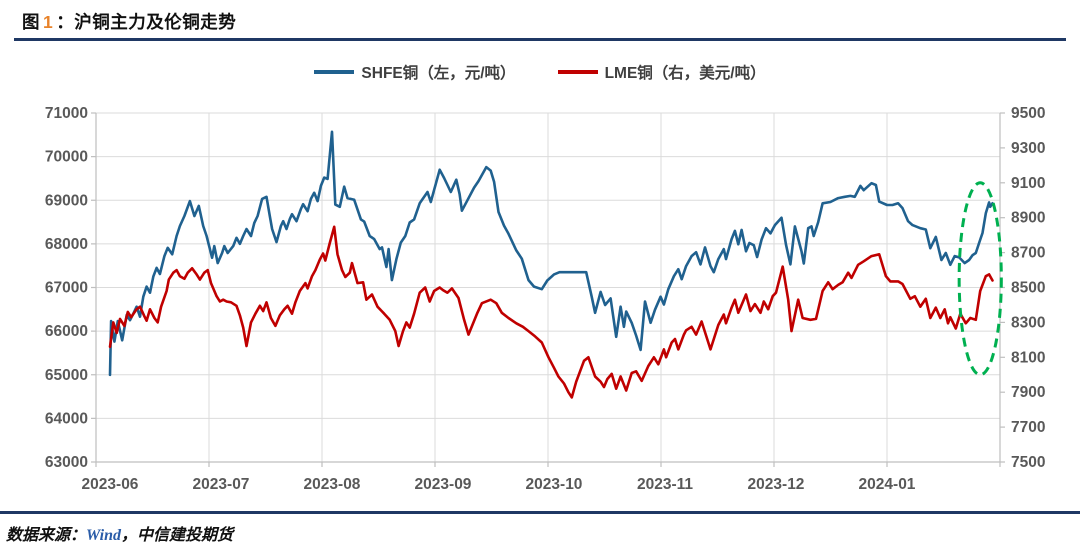 This screenshot has width=1080, height=552. Describe the element at coordinates (66, 200) in the screenshot. I see `left-axis-tick-label: 69000` at that location.